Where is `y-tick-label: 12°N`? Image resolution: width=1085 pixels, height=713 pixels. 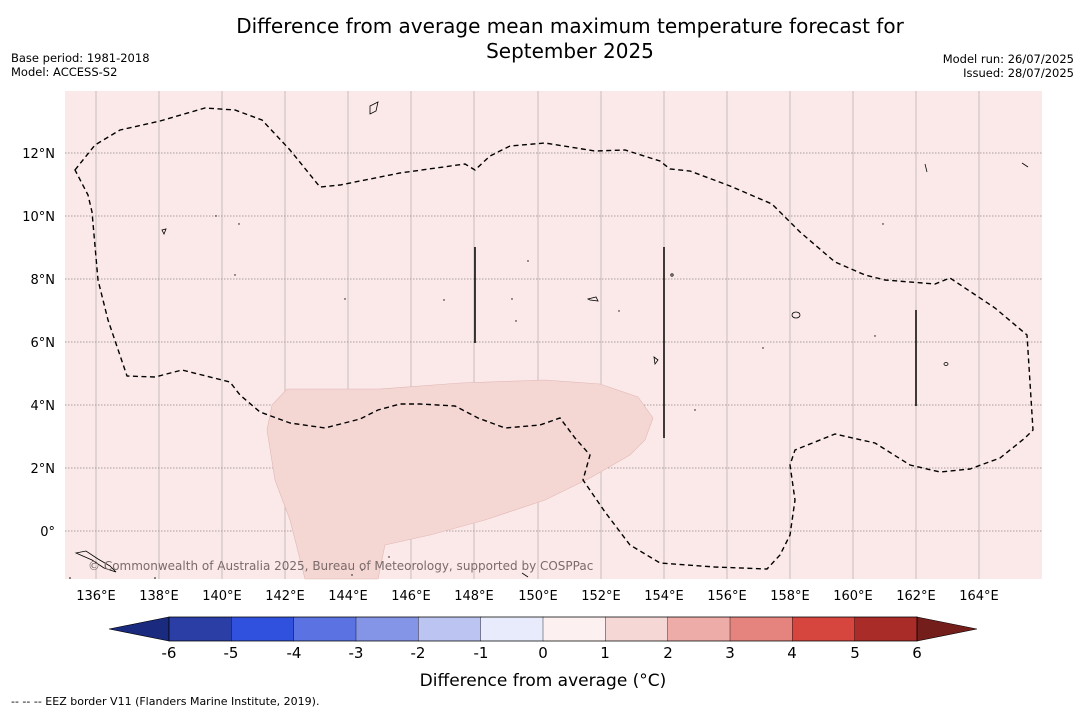
y-tick-label: 12°N is located at coordinates (38, 154).